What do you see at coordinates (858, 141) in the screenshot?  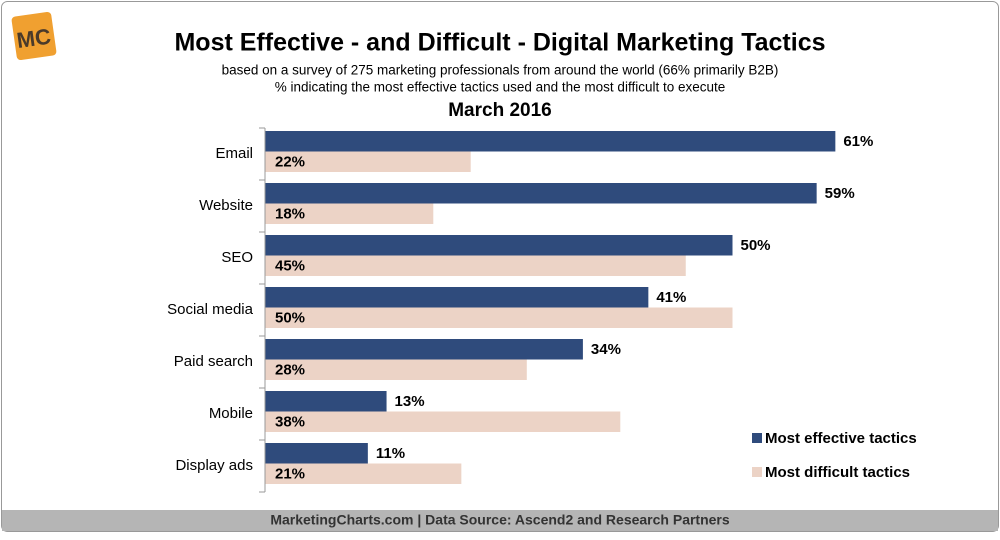 I see `value-label: 61%` at bounding box center [858, 141].